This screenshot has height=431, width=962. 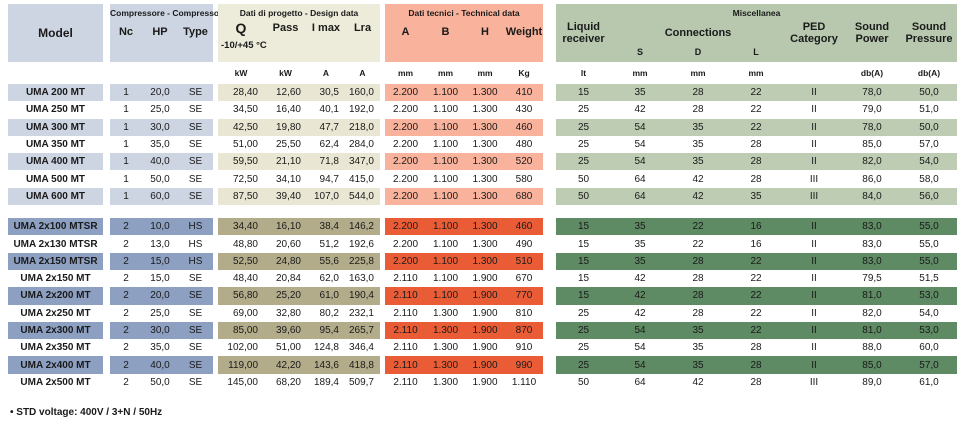 I want to click on cell-q: 119,00, so click(x=241, y=365).